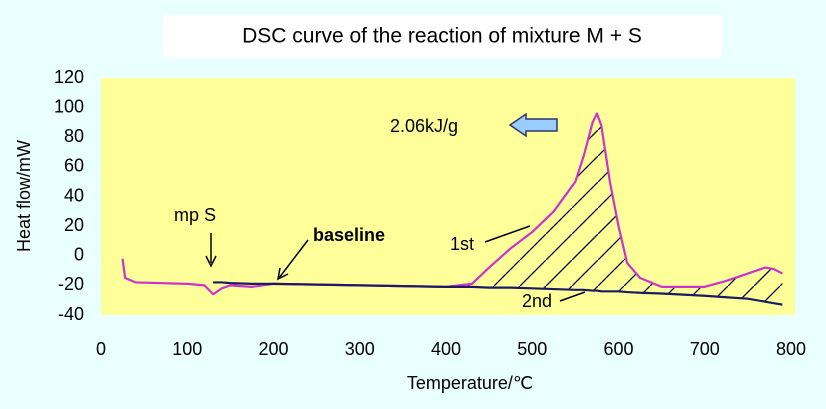  I want to click on x-tick-label: 300, so click(360, 349).